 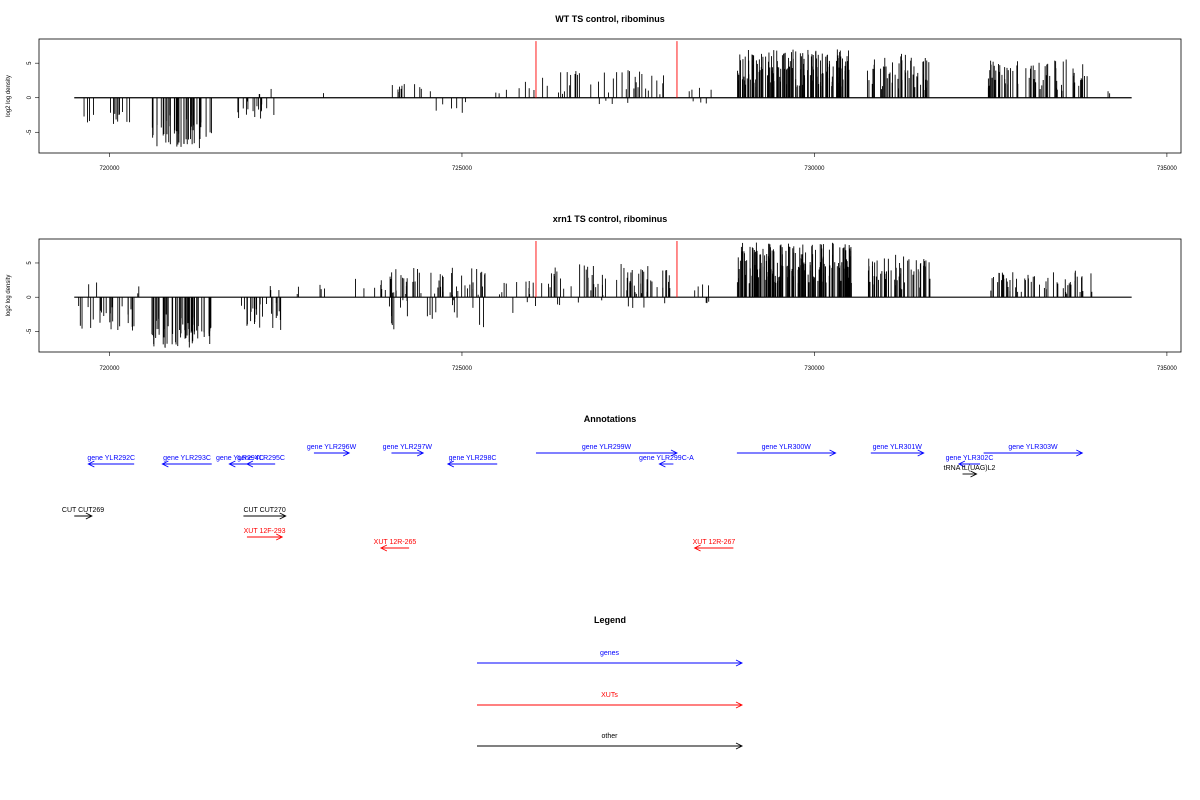 What do you see at coordinates (607, 447) in the screenshot?
I see `annotation-label: gene YLR299W` at bounding box center [607, 447].